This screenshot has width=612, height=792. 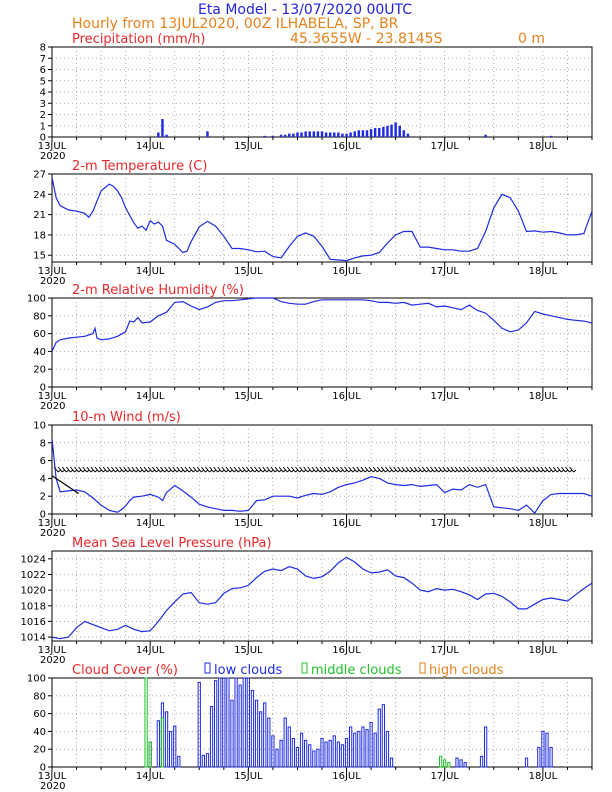 I want to click on legend-label-low: low clouds, so click(x=248, y=670).